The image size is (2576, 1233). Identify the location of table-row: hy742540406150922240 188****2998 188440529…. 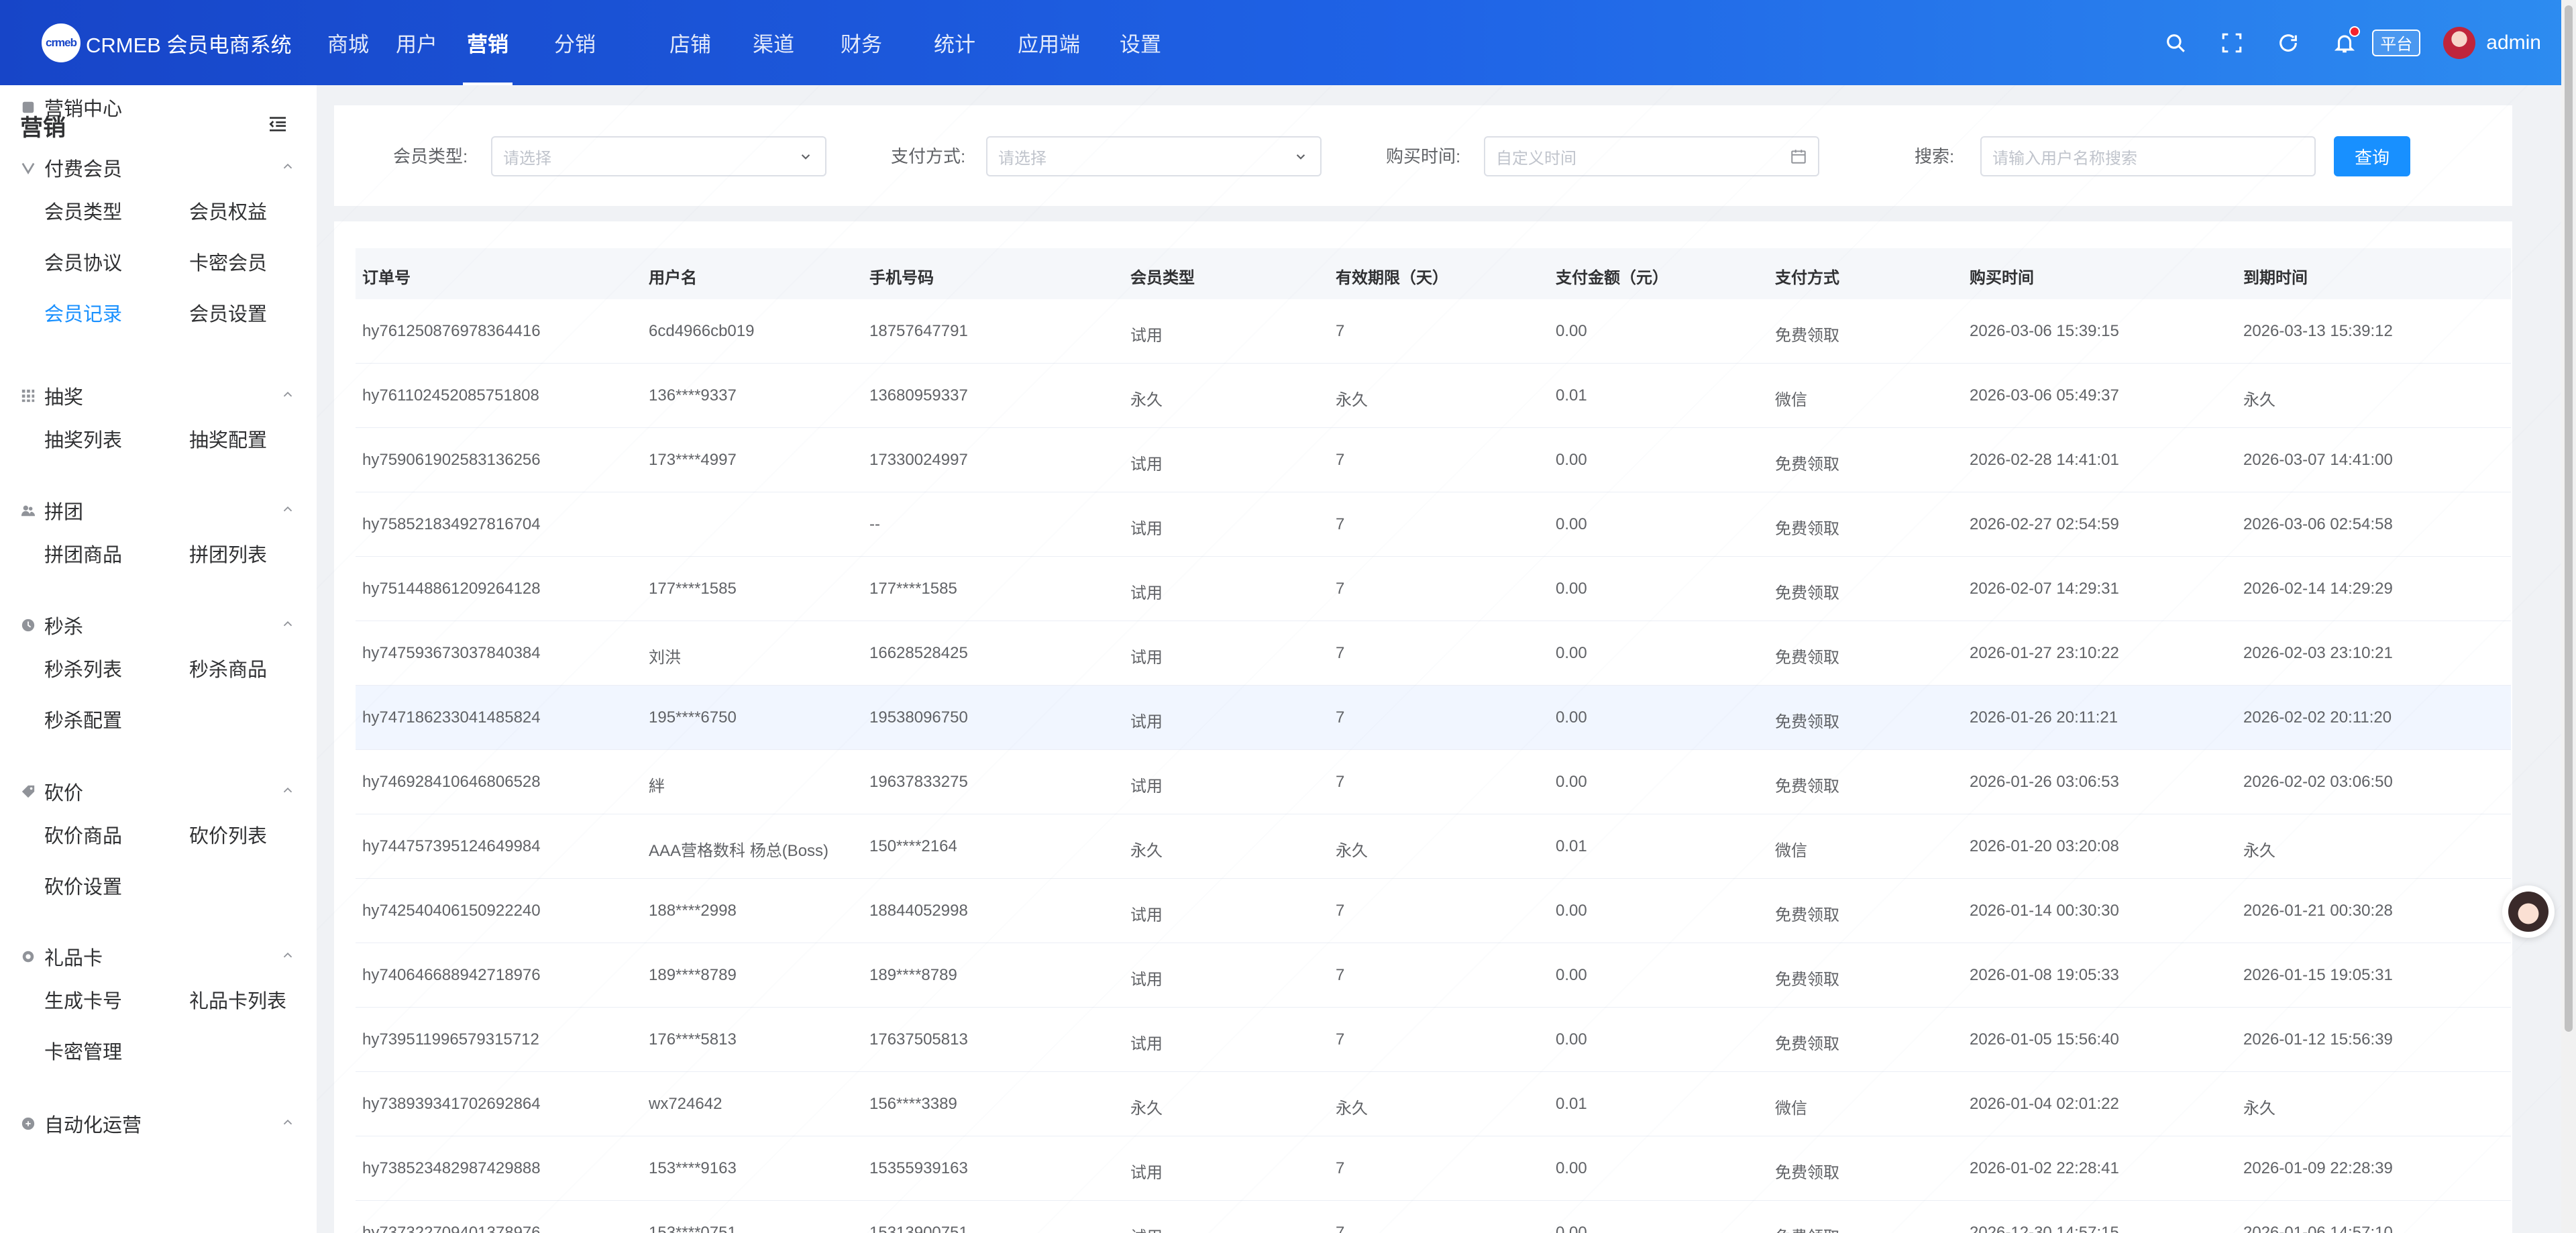
(1433, 911).